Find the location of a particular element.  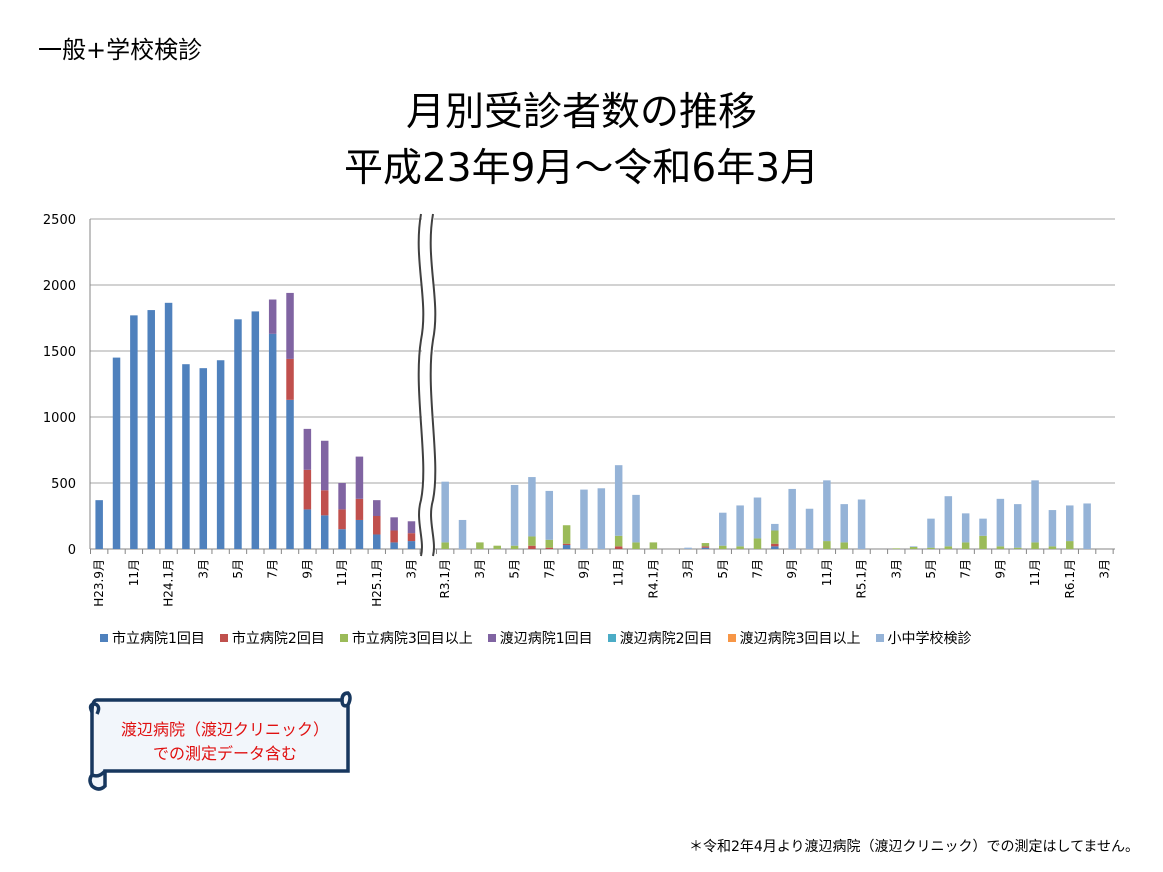

footnote: ＊令和2年4月より渡辺病院（渡辺クリニック）での測定はしてません。 is located at coordinates (914, 847).